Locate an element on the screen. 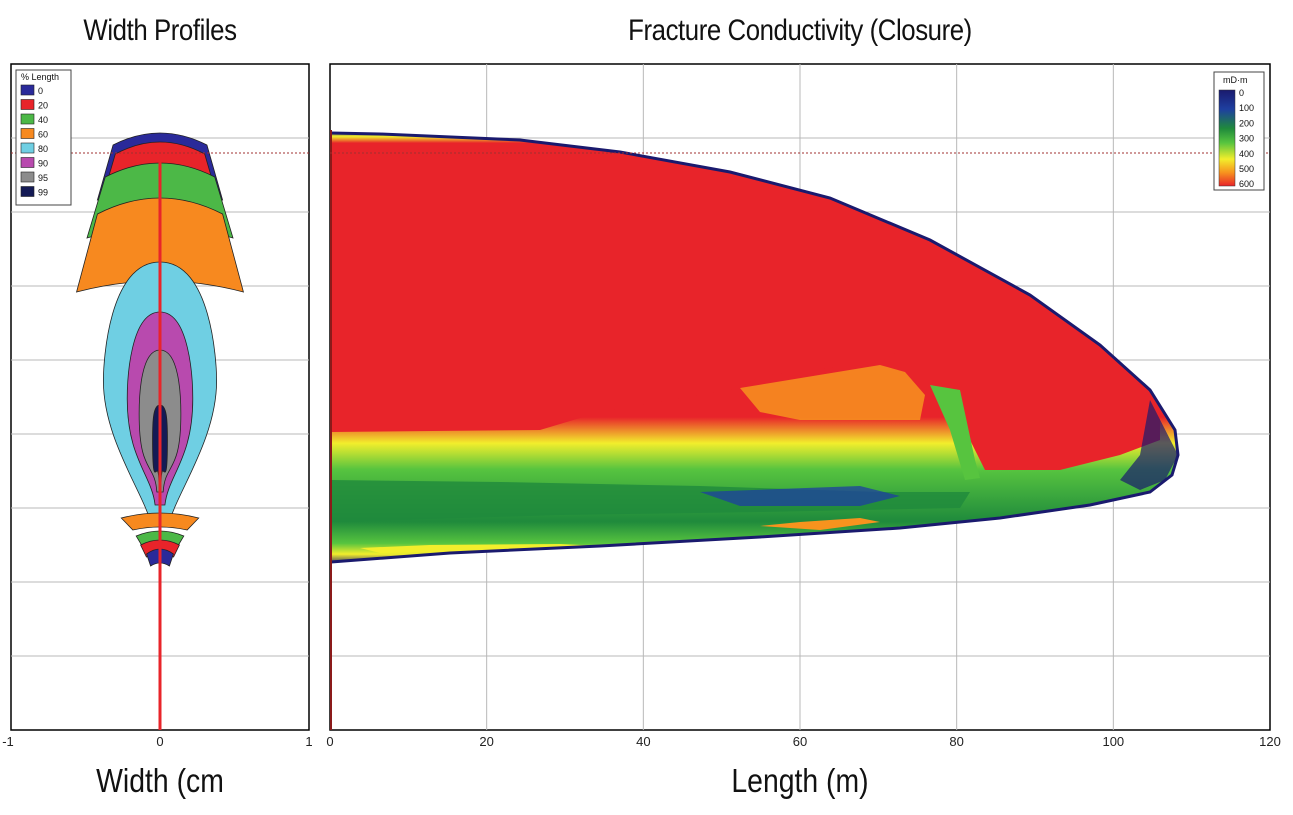 Image resolution: width=1293 pixels, height=815 pixels. legend-label: 95 is located at coordinates (43, 178).